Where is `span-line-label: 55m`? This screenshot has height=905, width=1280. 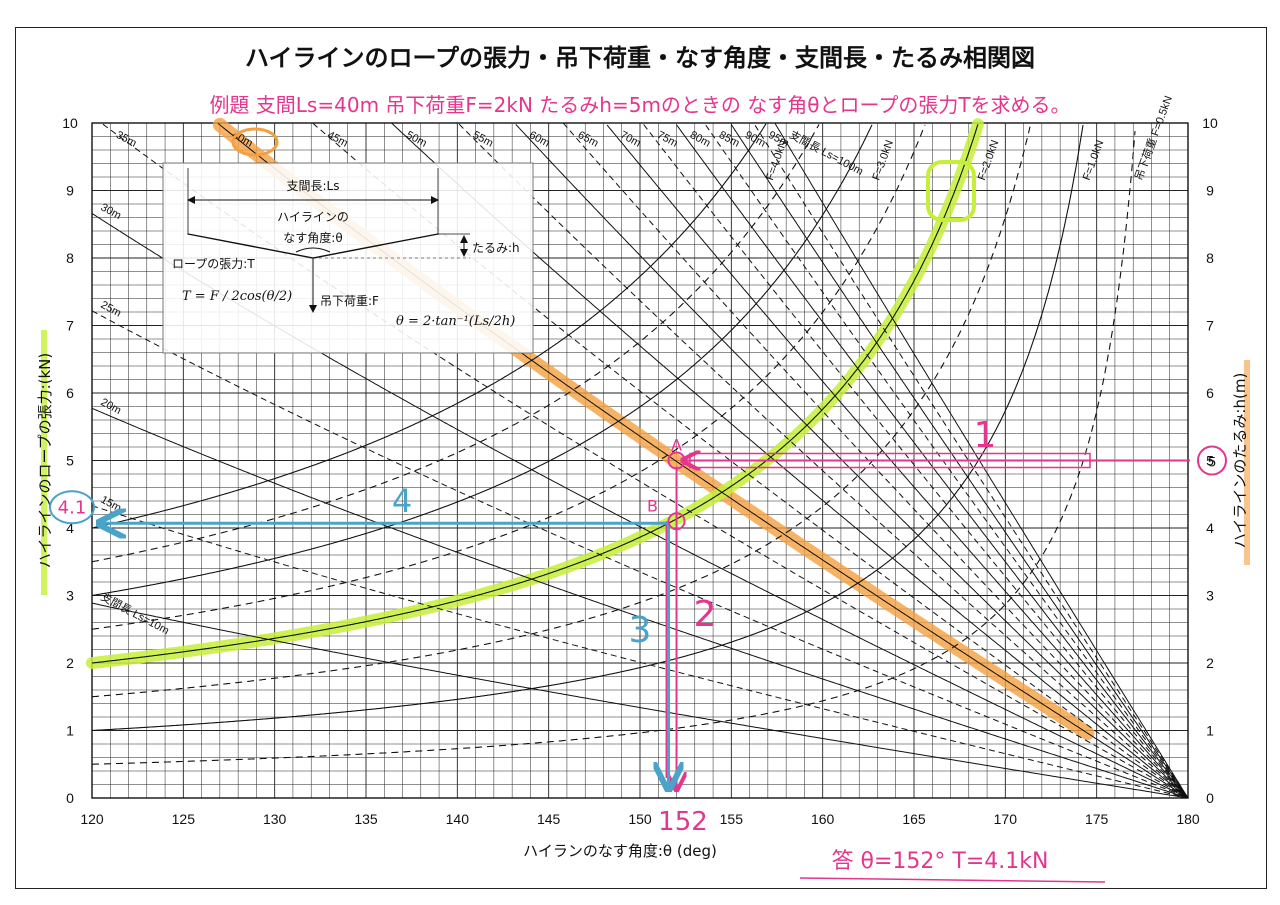 span-line-label: 55m is located at coordinates (483, 139).